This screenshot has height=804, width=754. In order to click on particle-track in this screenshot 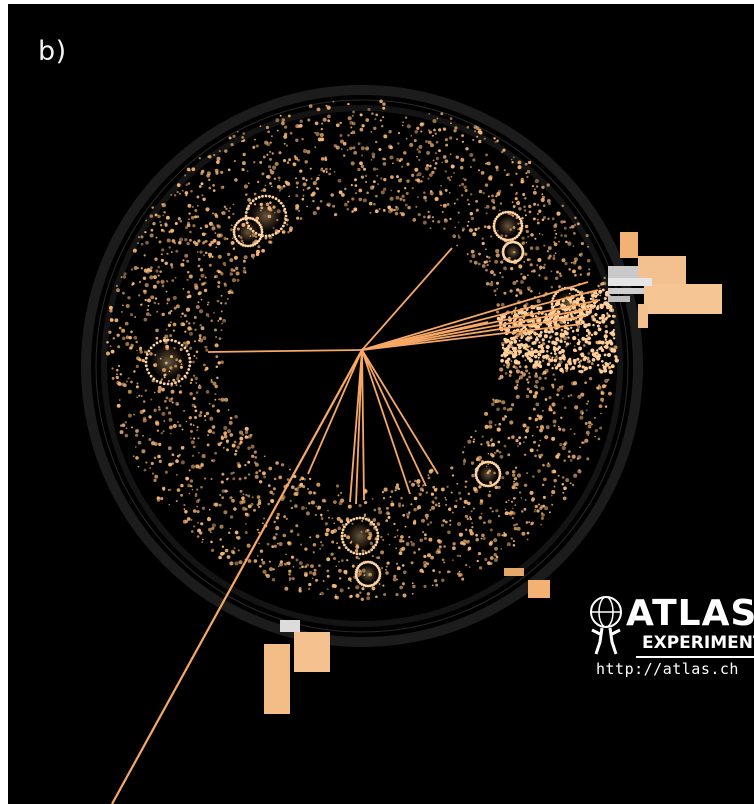, I will do `click(359, 427)`.